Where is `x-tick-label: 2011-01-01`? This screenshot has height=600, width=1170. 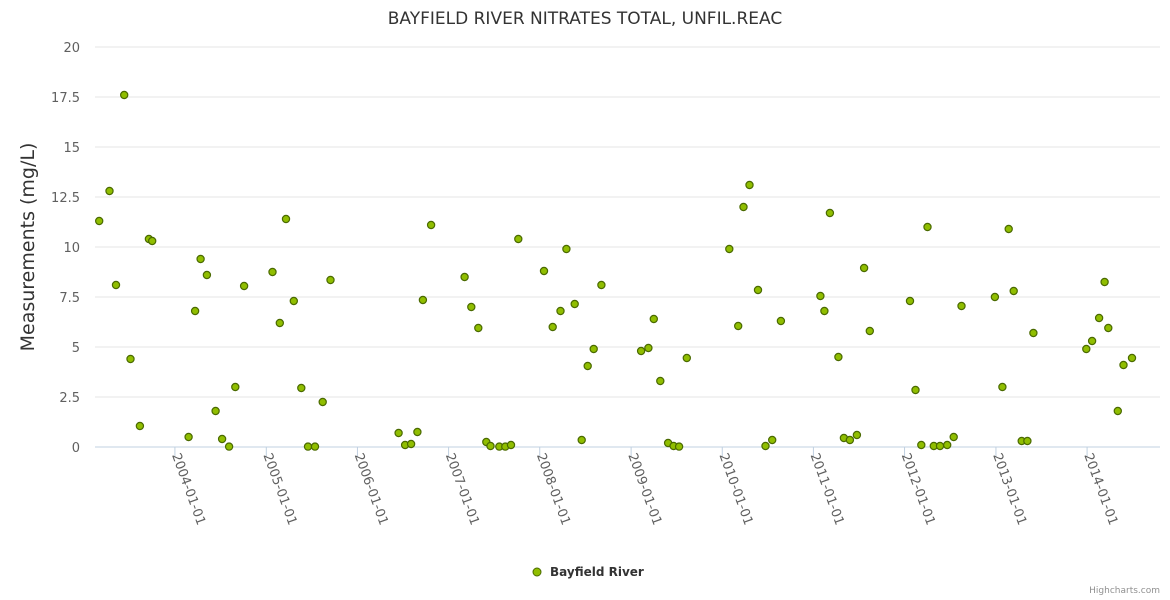
x-tick-label: 2011-01-01 is located at coordinates (827, 489).